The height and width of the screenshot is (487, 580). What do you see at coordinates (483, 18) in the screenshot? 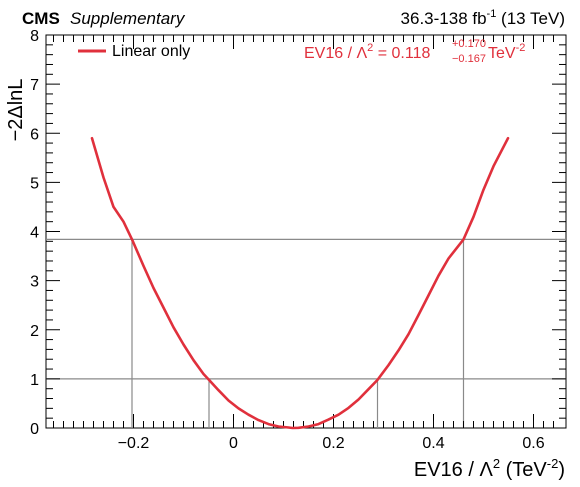
I see `luminosity-label: 36.3-138 fb-1 (13 TeV)` at bounding box center [483, 18].